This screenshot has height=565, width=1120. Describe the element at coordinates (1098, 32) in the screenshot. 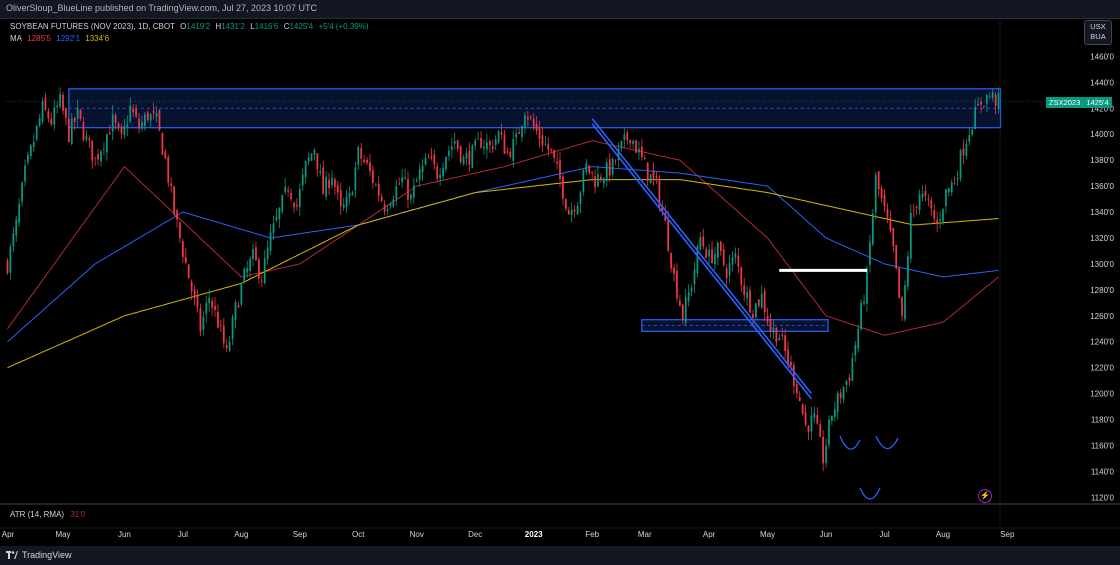

I see `currency-button: USX BUA` at that location.